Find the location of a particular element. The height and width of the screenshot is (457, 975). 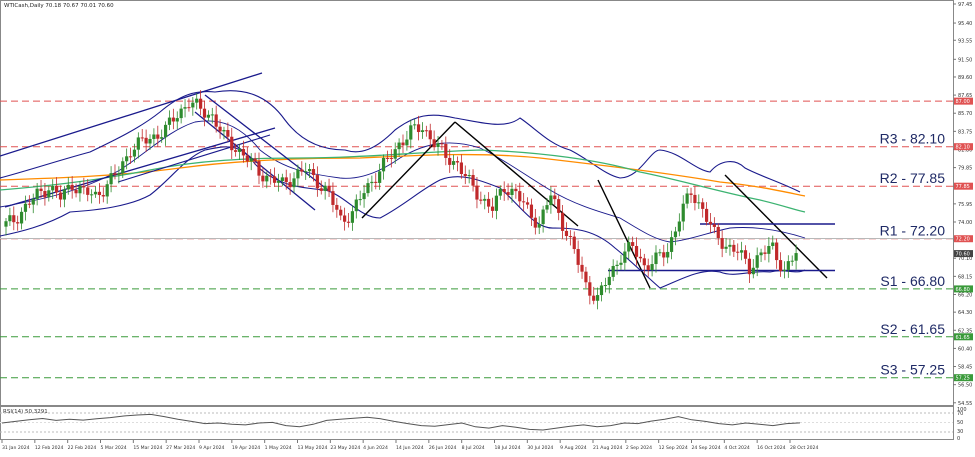

price-tick-label: 93.55 is located at coordinates (965, 41).